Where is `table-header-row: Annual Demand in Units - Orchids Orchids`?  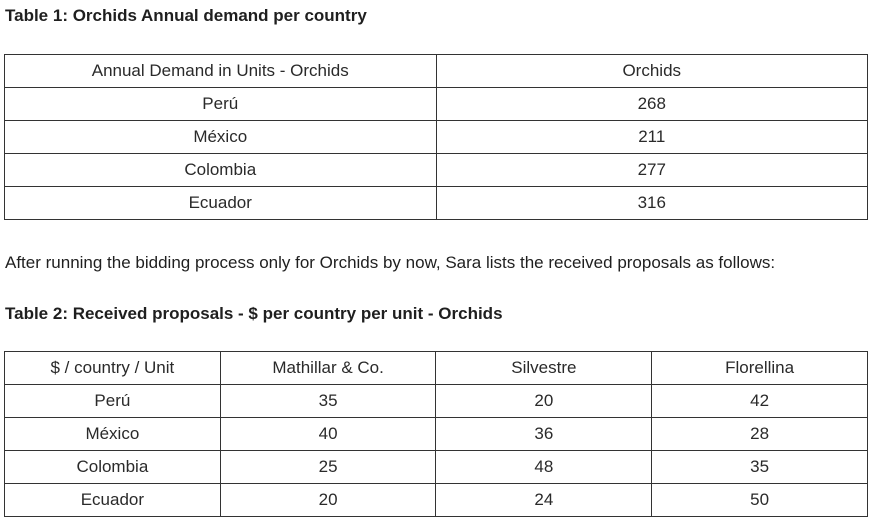
table-header-row: Annual Demand in Units - Orchids Orchids is located at coordinates (436, 71).